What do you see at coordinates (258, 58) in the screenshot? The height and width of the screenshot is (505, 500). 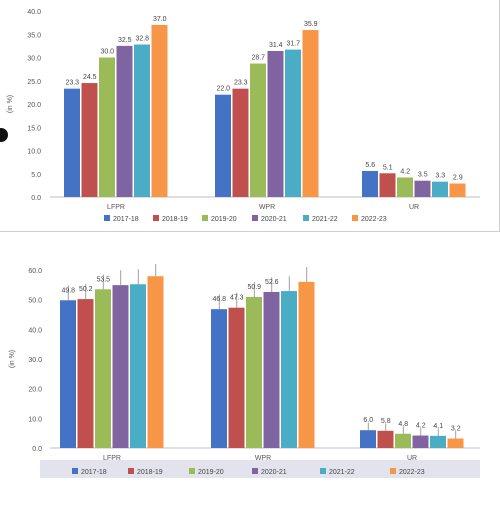 I see `data-label: 28.7` at bounding box center [258, 58].